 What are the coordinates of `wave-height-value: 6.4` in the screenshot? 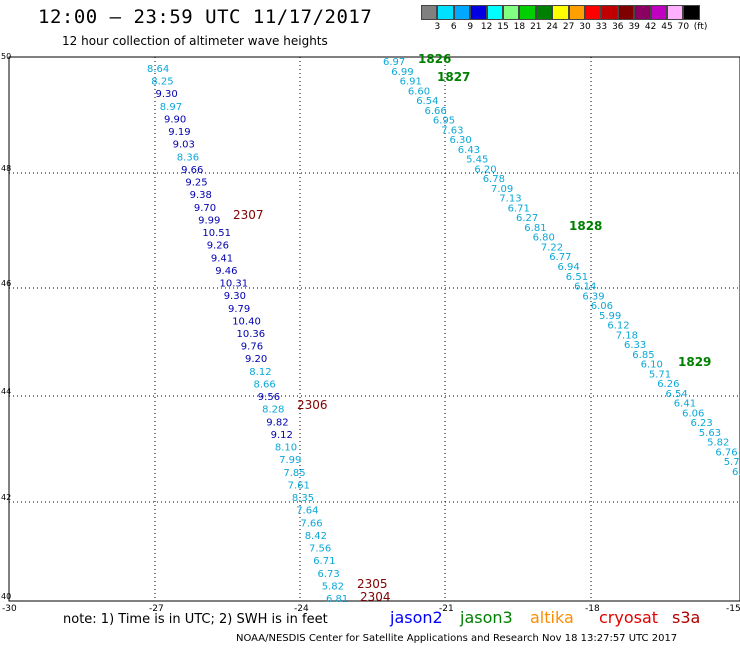 It's located at (736, 472).